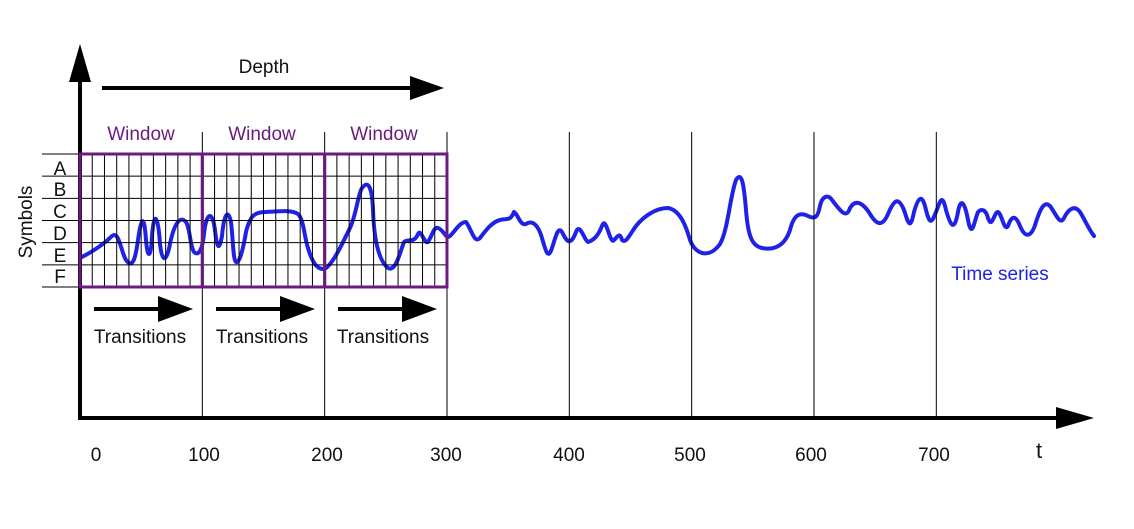 This screenshot has width=1134, height=529. What do you see at coordinates (263, 220) in the screenshot?
I see `window-boxes` at bounding box center [263, 220].